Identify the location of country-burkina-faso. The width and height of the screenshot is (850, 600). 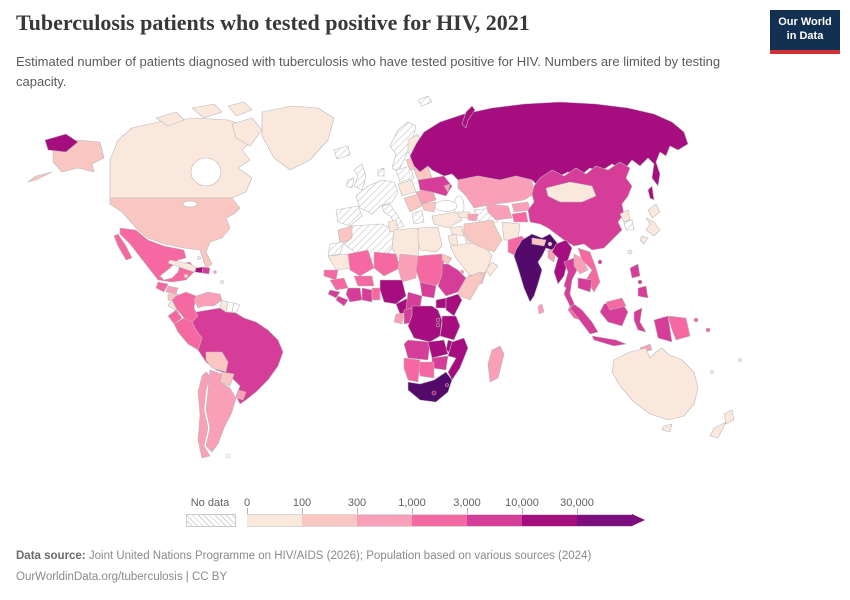
(364, 281).